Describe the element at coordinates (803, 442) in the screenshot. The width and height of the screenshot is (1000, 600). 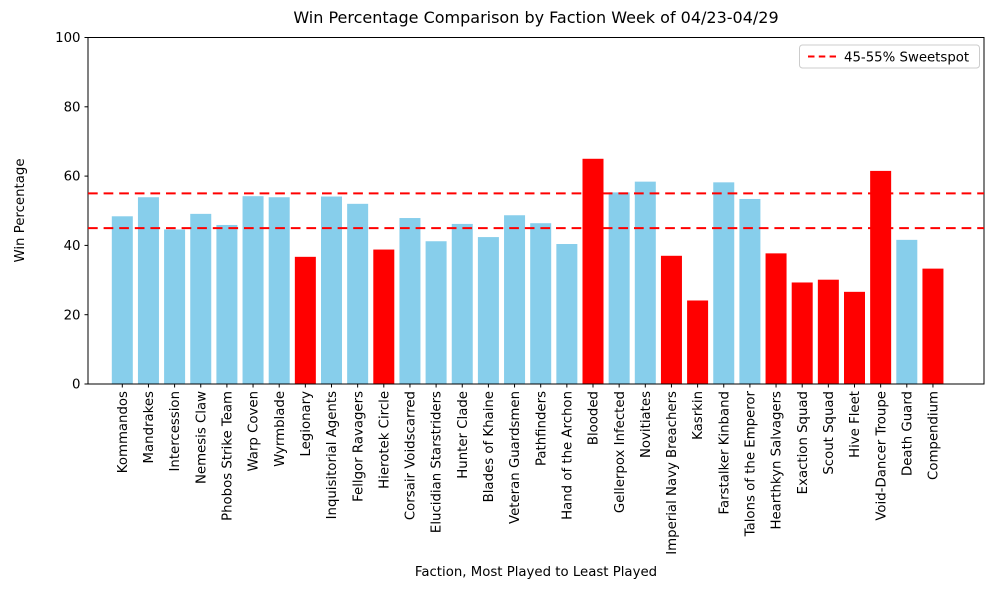
I see `x-tick-label: Exaction Squad` at that location.